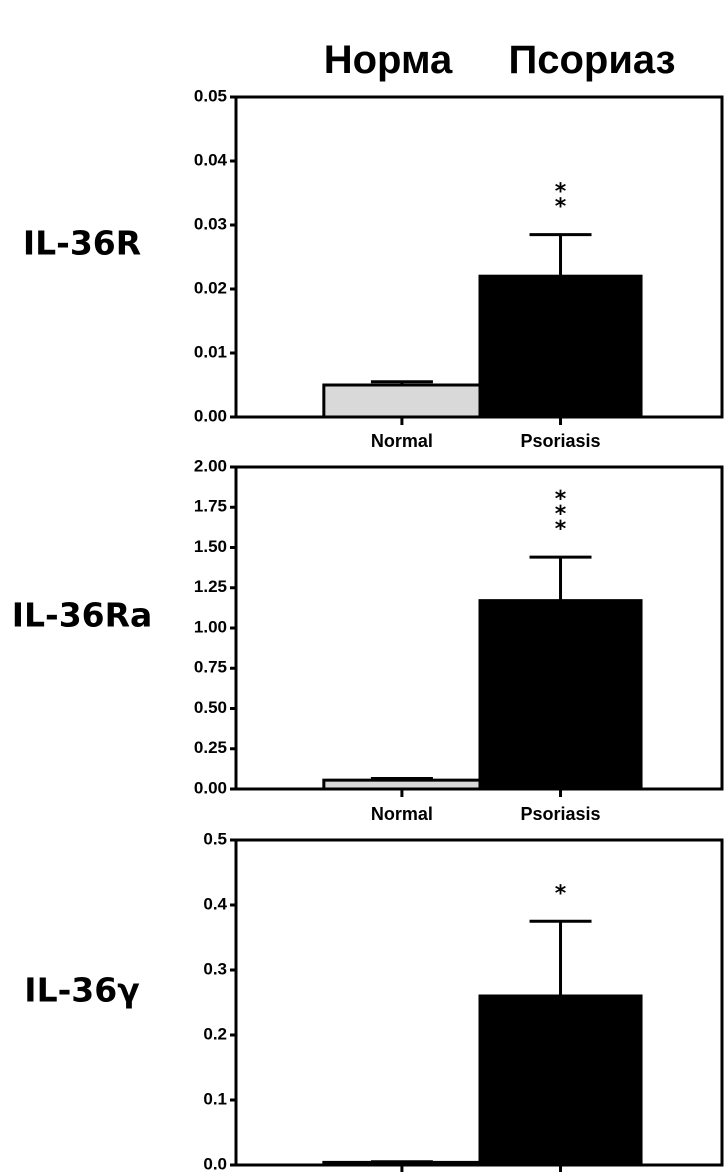  Describe the element at coordinates (81, 990) in the screenshot. I see `row-label: IL-36γ` at that location.